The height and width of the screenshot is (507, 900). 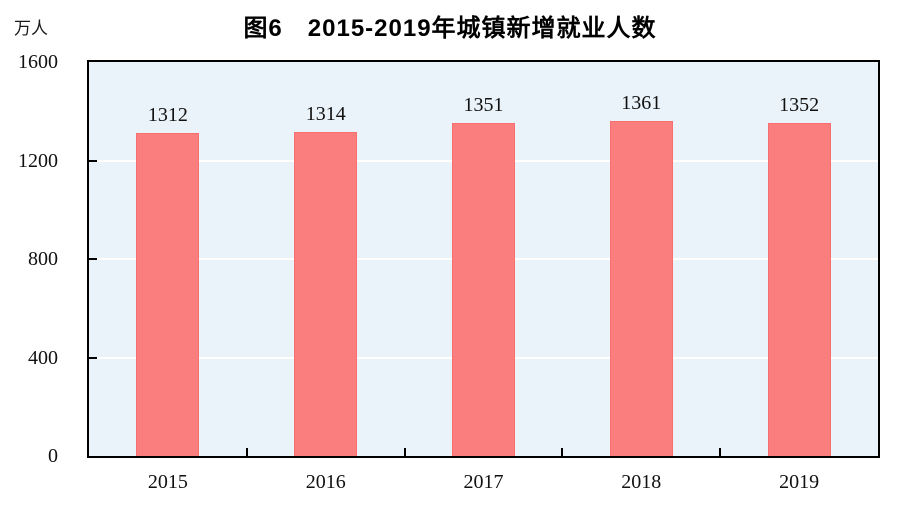 What do you see at coordinates (799, 105) in the screenshot?
I see `bar-value-label-2019: 1352` at bounding box center [799, 105].